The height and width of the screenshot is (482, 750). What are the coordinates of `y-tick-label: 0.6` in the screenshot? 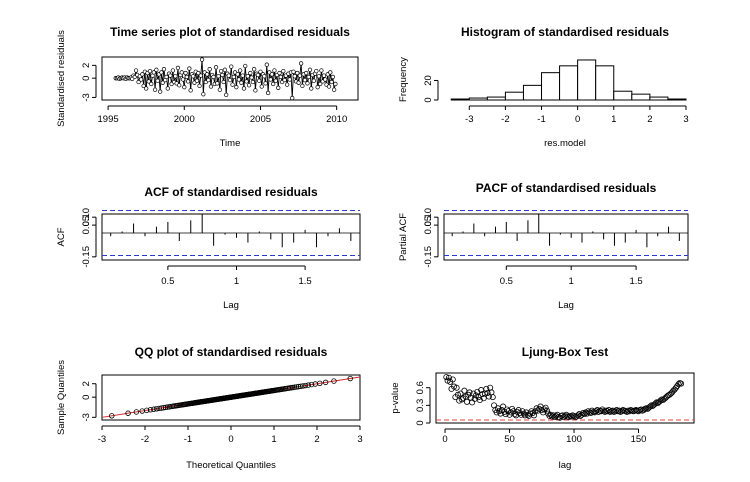 It's located at (420, 387).